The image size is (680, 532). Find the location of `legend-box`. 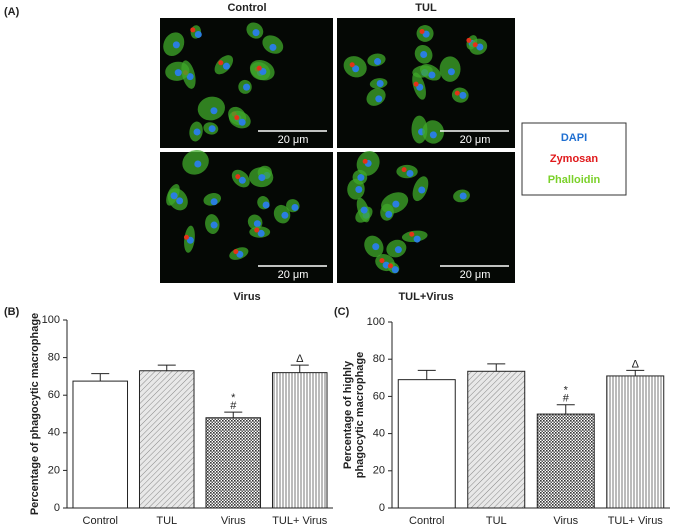

legend-box is located at coordinates (574, 159).